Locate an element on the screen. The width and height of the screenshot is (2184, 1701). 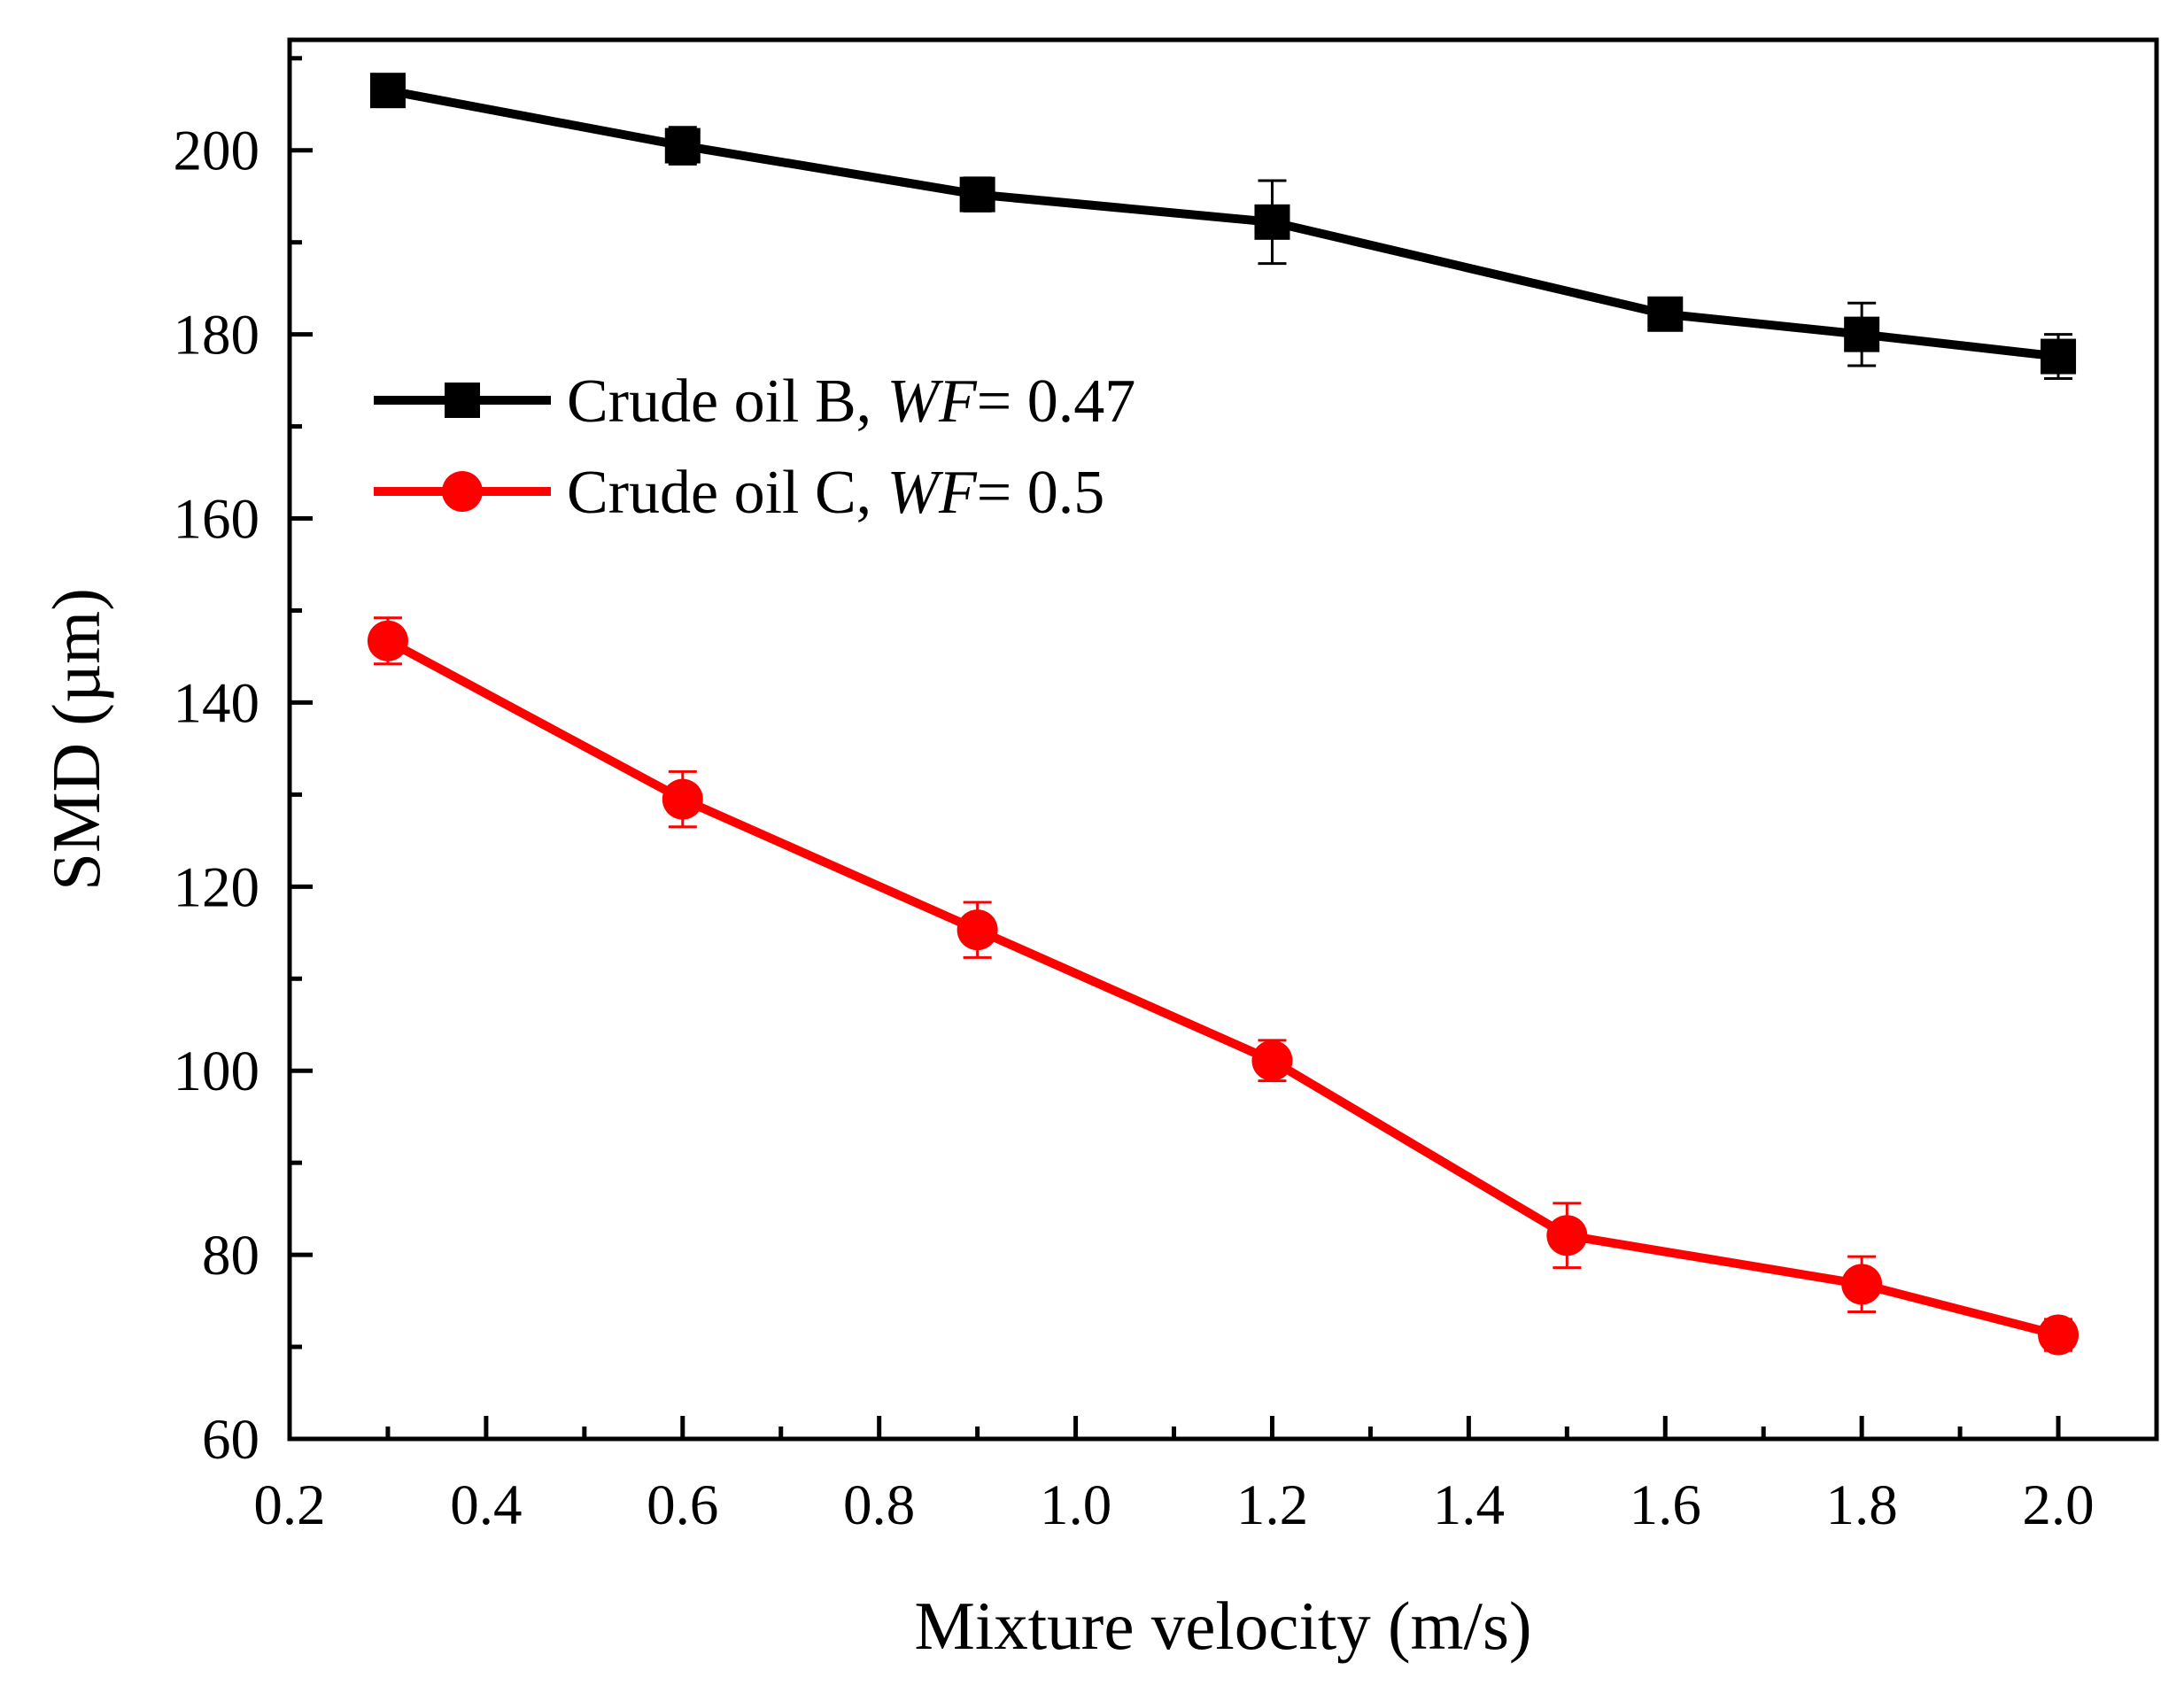
series-line is located at coordinates (1223, 223).